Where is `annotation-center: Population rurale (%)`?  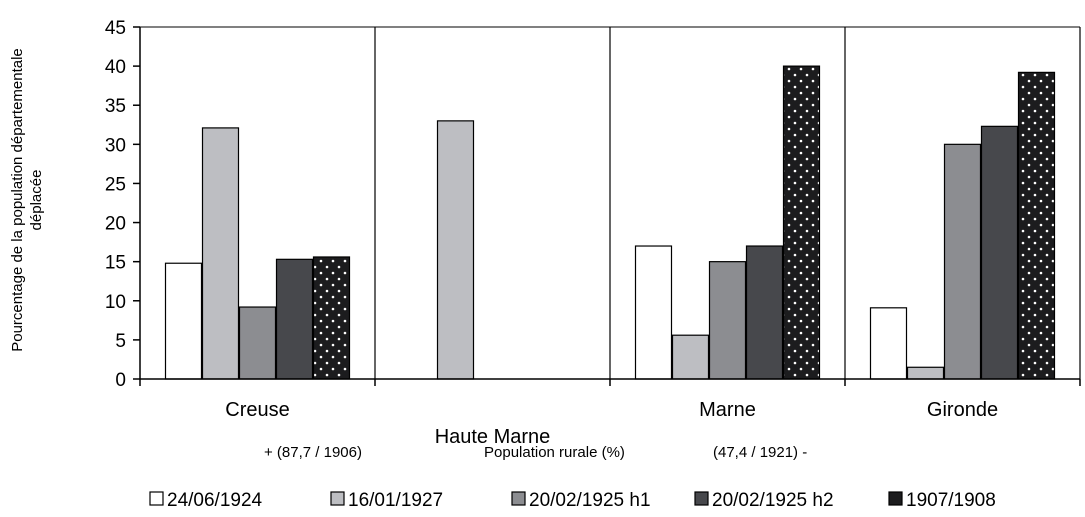
annotation-center: Population rurale (%) is located at coordinates (554, 452).